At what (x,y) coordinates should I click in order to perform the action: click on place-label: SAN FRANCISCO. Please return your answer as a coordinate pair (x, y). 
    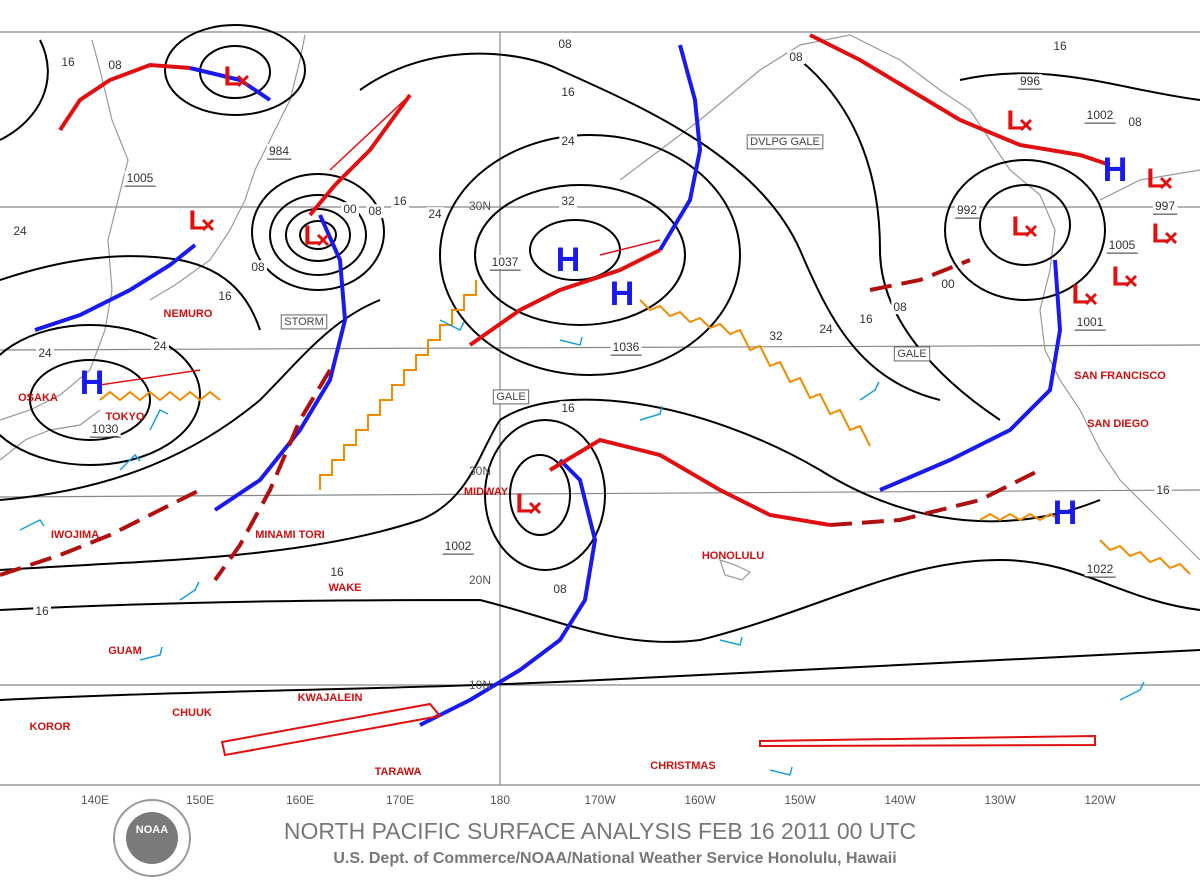
    Looking at the image, I should click on (1120, 376).